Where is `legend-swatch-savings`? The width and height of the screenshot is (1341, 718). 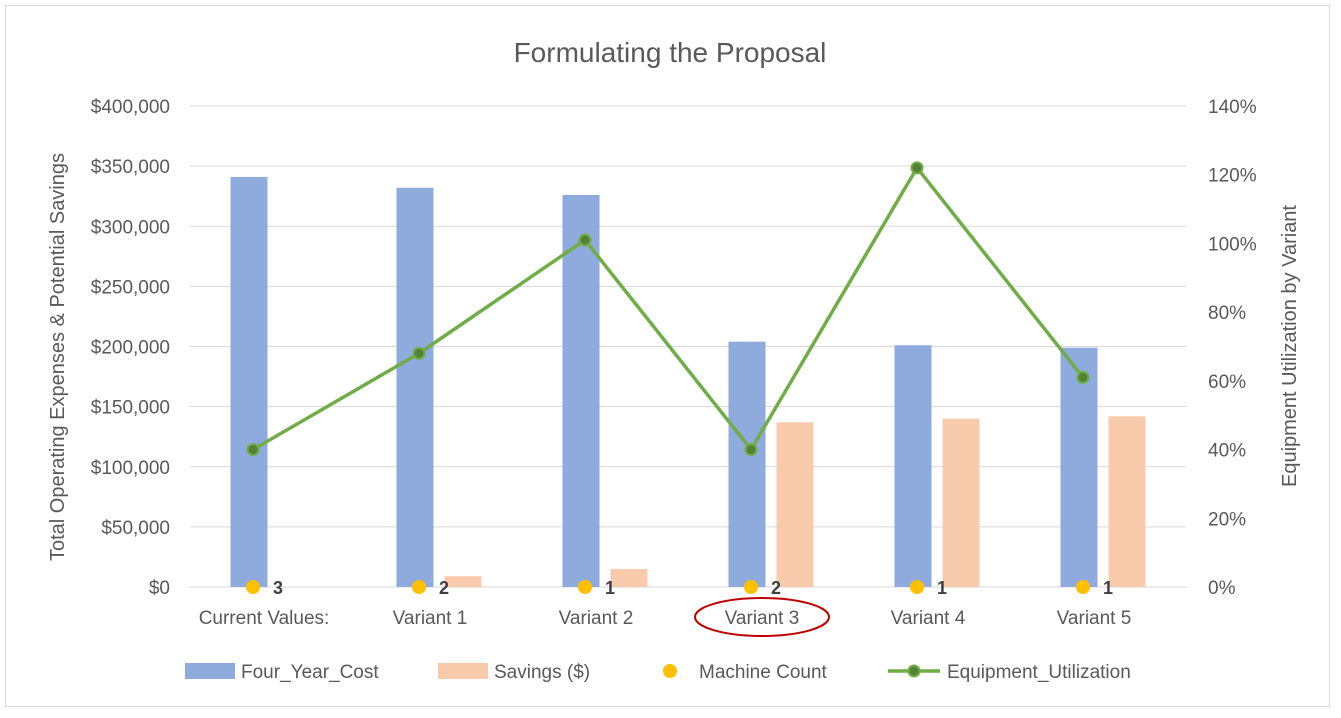 legend-swatch-savings is located at coordinates (463, 671).